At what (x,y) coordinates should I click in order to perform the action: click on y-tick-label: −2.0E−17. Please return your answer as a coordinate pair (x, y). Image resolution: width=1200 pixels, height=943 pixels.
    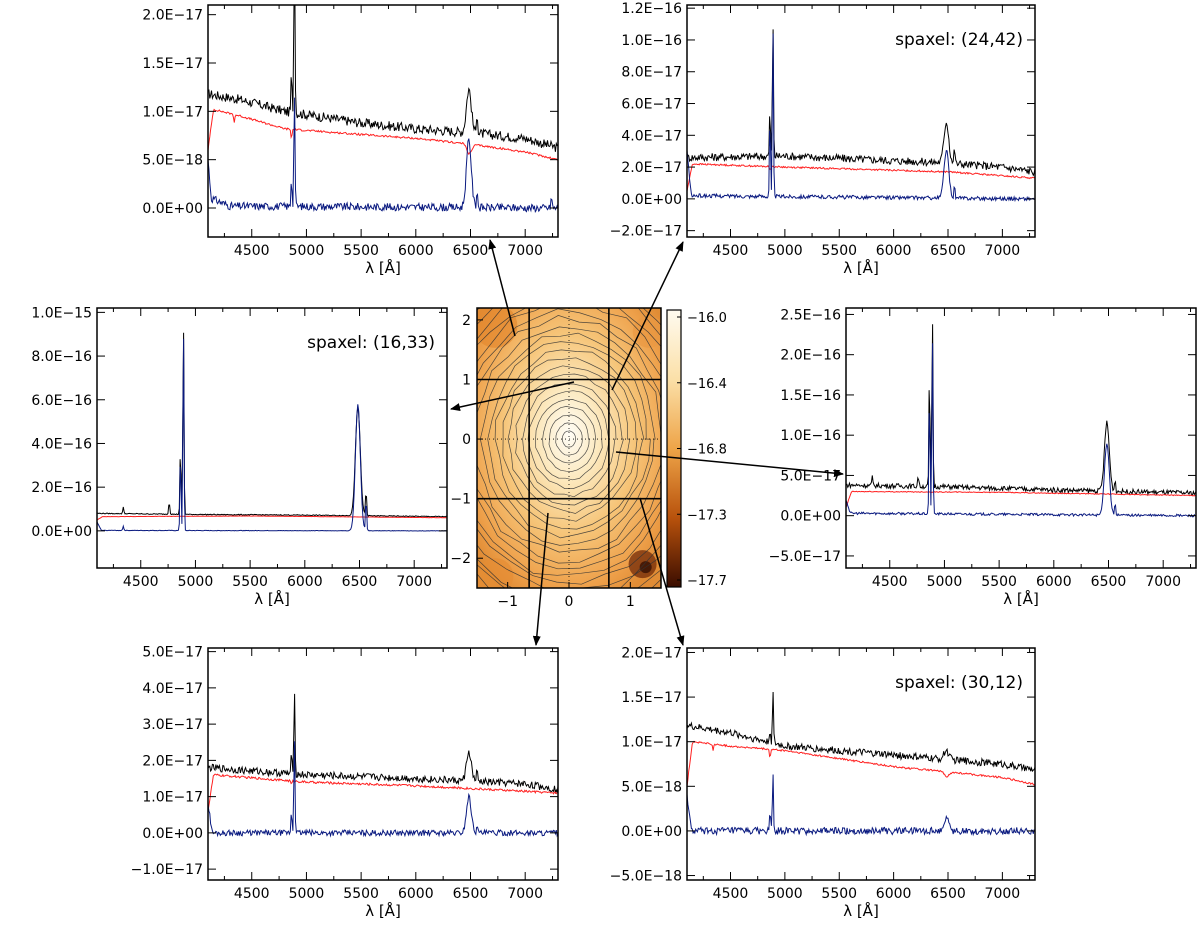
    Looking at the image, I should click on (646, 232).